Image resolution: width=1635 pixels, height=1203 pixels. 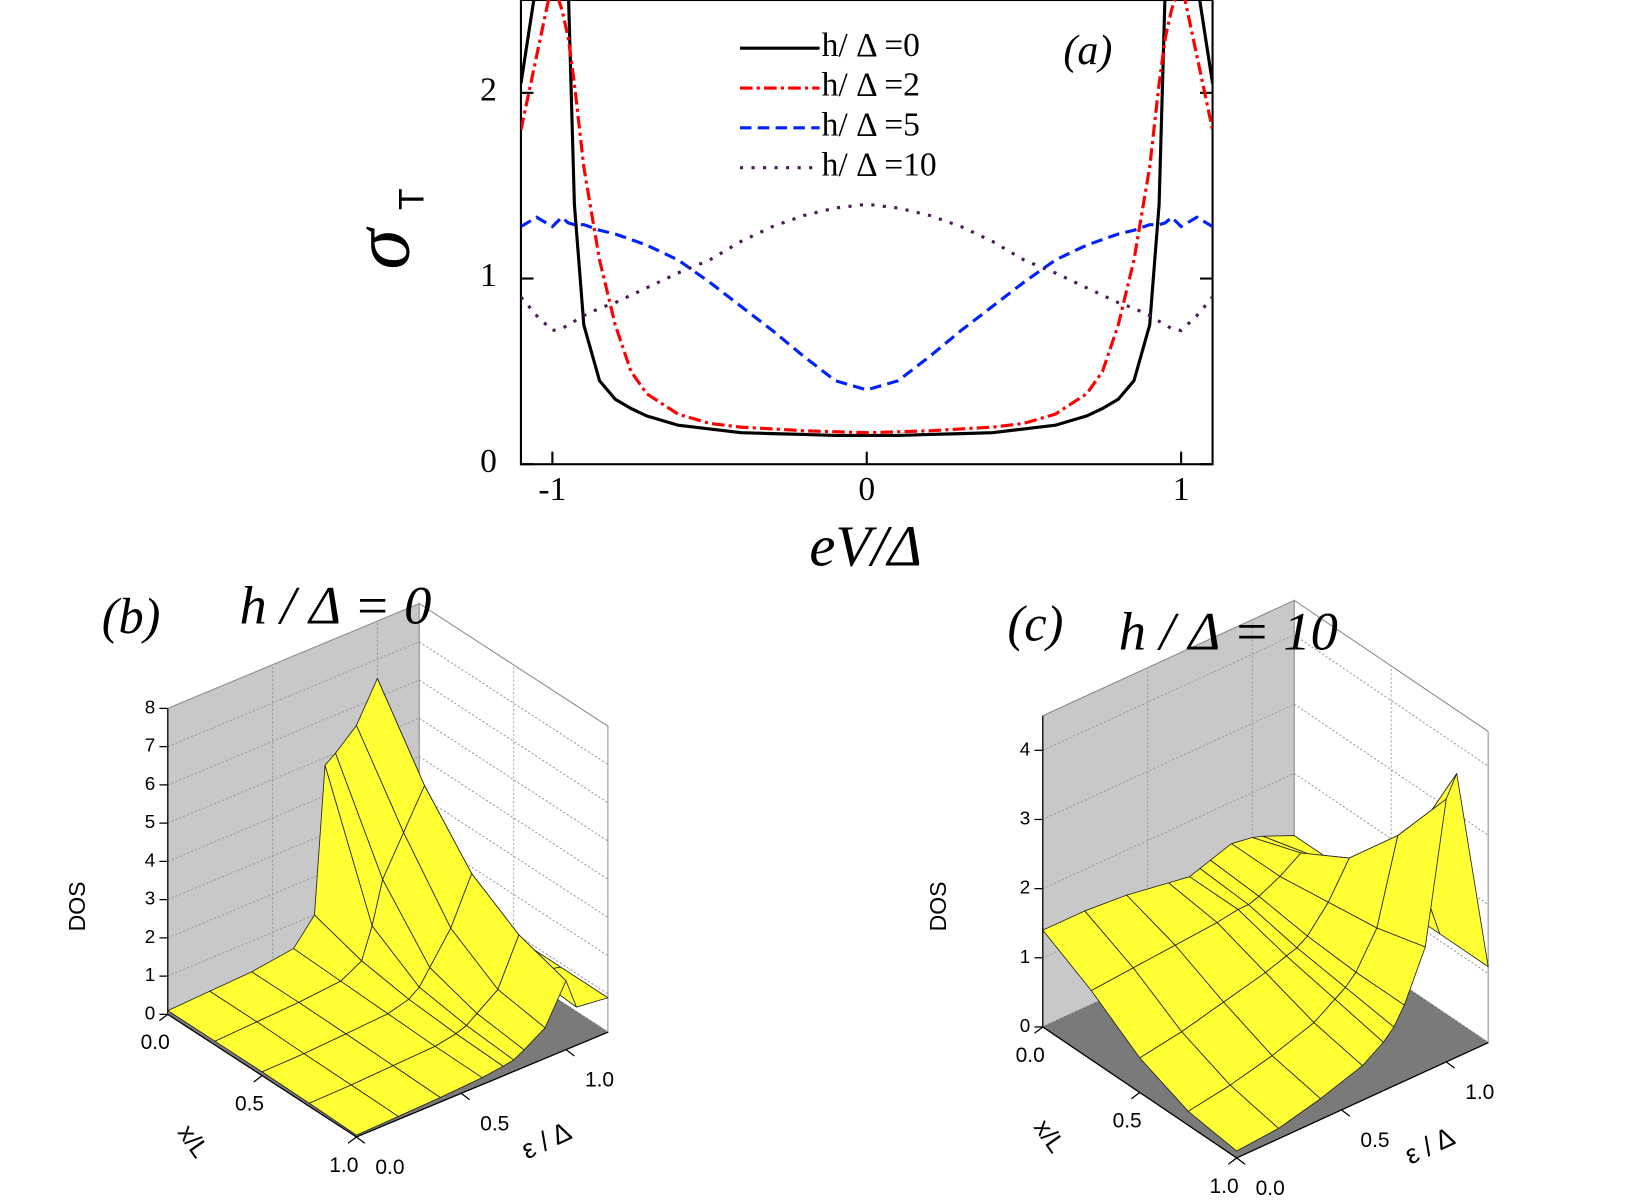 What do you see at coordinates (381, 248) in the screenshot?
I see `y-axis-label: σ` at bounding box center [381, 248].